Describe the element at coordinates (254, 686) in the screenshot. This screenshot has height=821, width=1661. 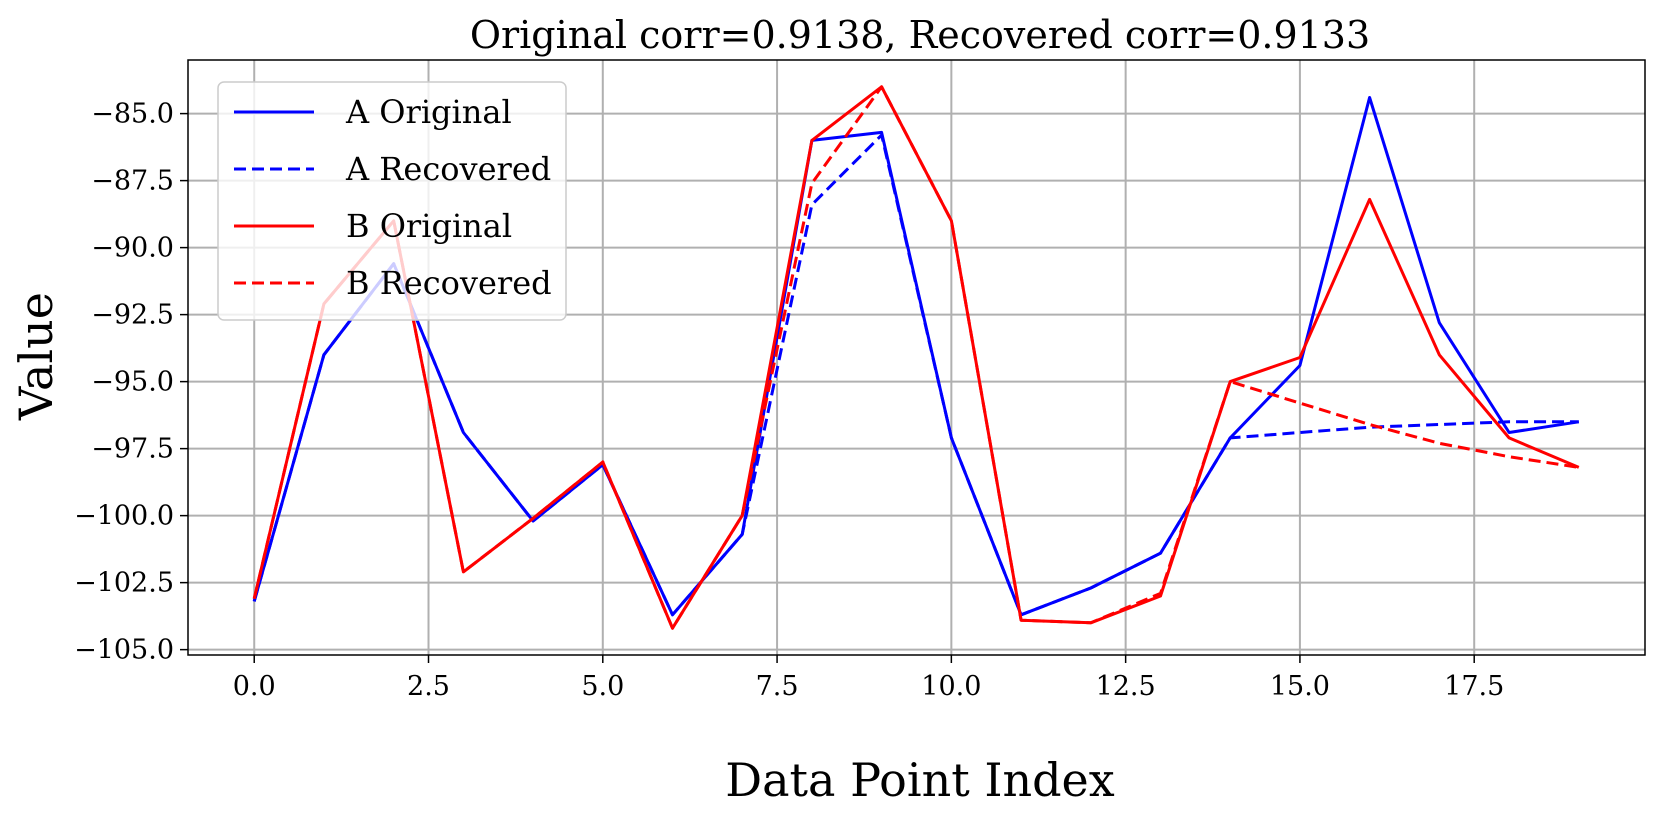
I see `x-tick-label: 0.0` at that location.